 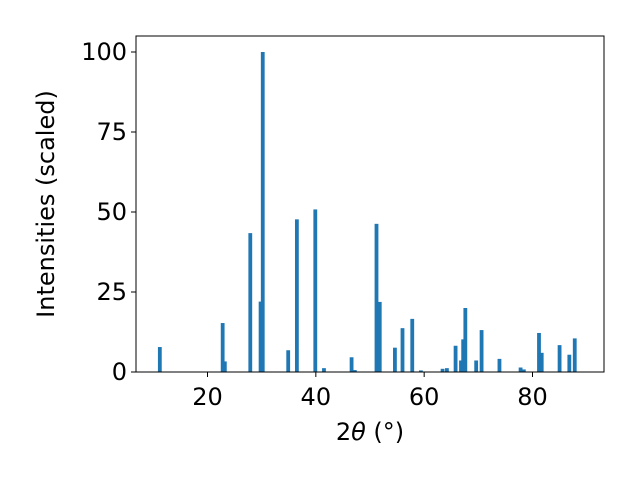 What do you see at coordinates (207, 397) in the screenshot?
I see `x-tick-label: 20` at bounding box center [207, 397].